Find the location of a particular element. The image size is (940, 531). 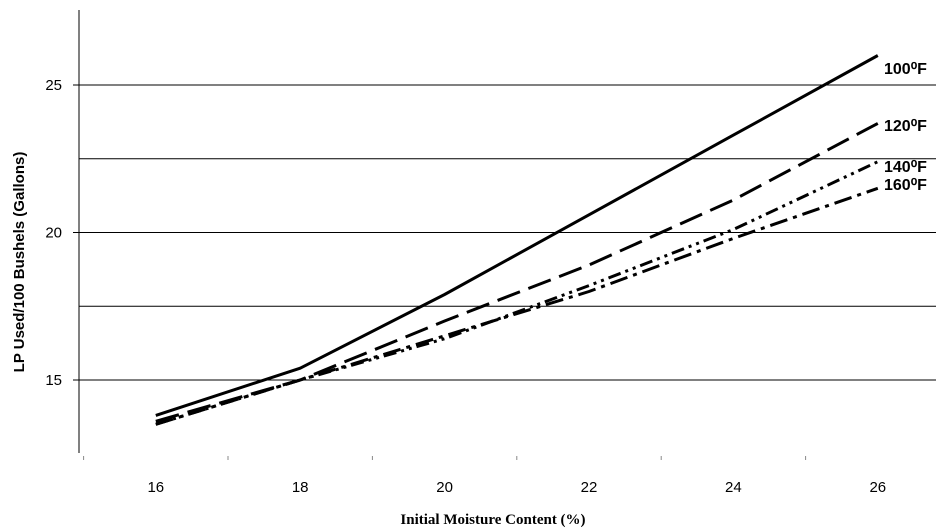

y-tick-label: 20 is located at coordinates (53, 233).